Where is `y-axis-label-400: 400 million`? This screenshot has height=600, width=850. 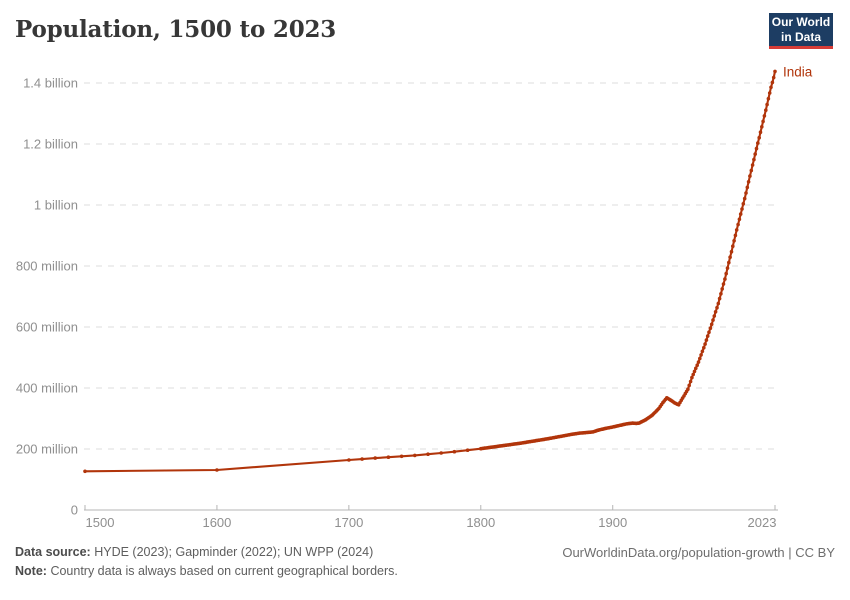
y-axis-label-400: 400 million is located at coordinates (47, 388).